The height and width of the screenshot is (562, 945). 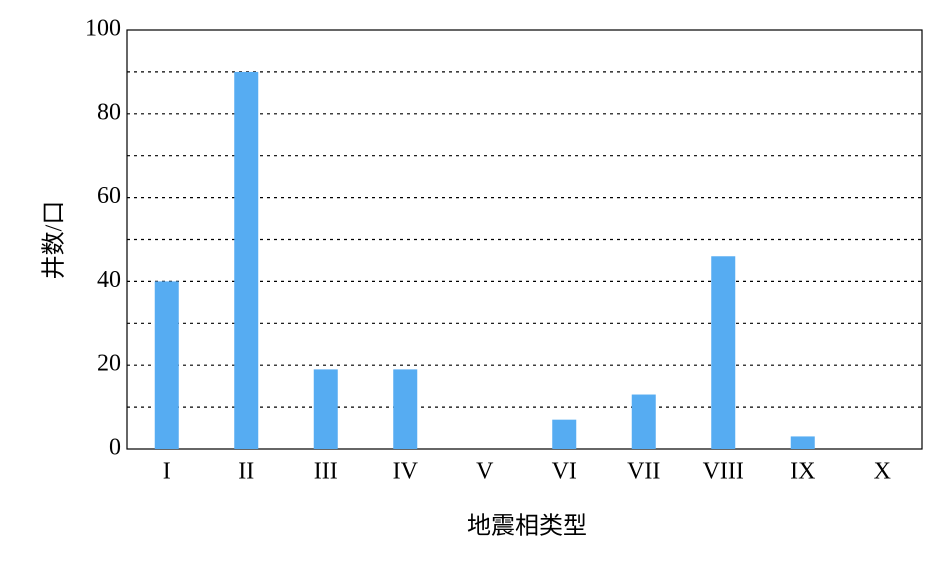 I want to click on y-tick-label: 40, so click(x=109, y=280).